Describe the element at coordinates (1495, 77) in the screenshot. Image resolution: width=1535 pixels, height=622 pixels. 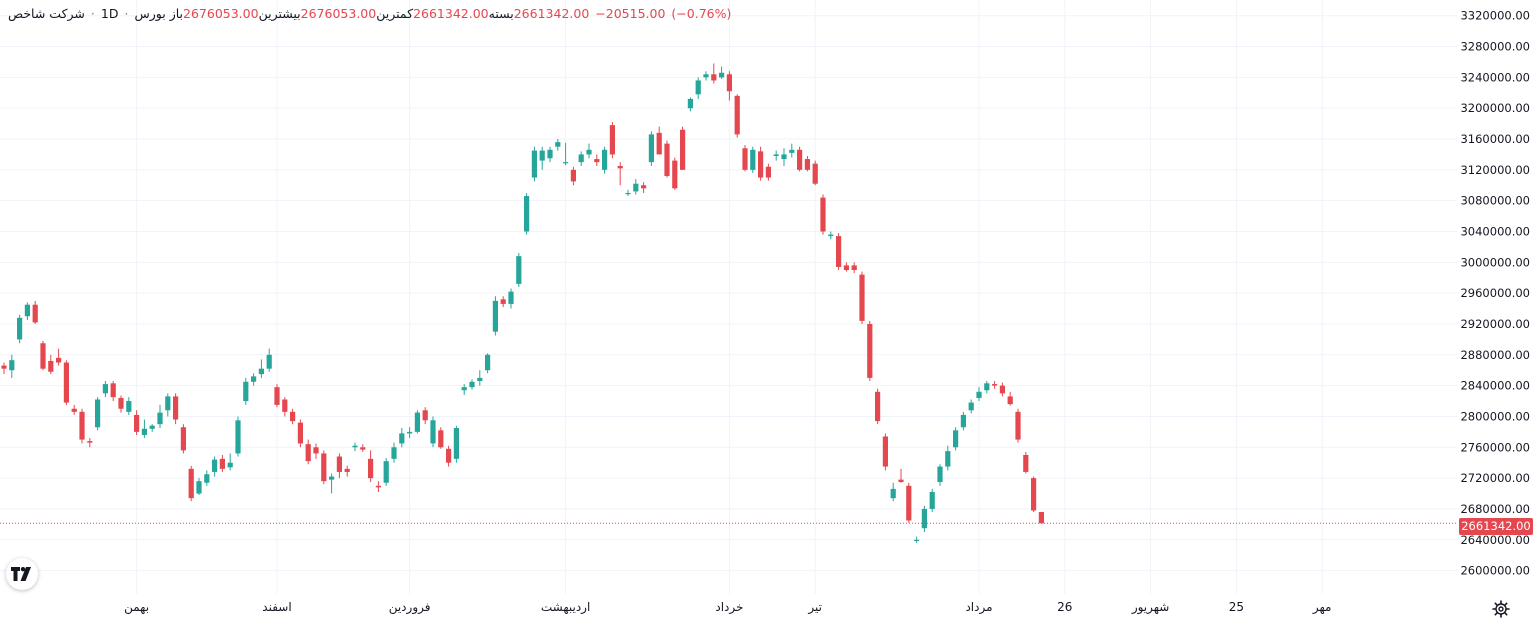
I see `y-tick-label: 3240000.00` at that location.